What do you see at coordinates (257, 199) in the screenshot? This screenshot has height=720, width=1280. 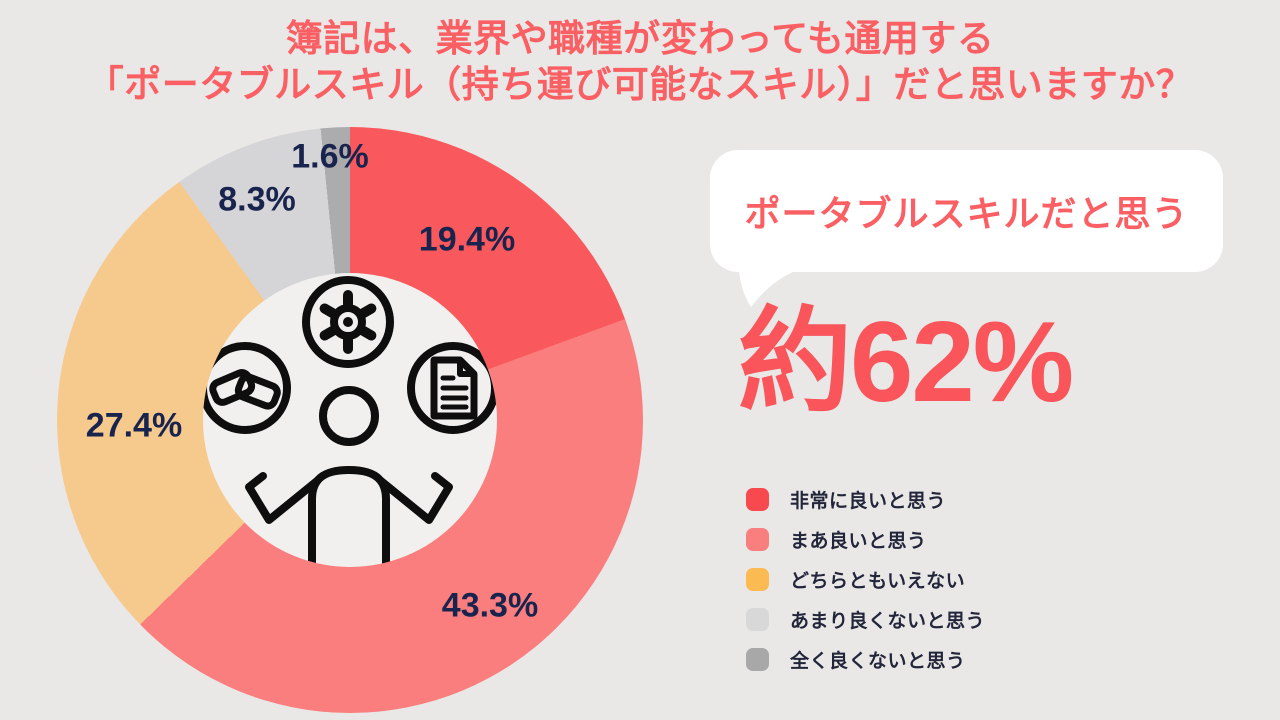 I see `segment-label-8-3: 8.3%` at bounding box center [257, 199].